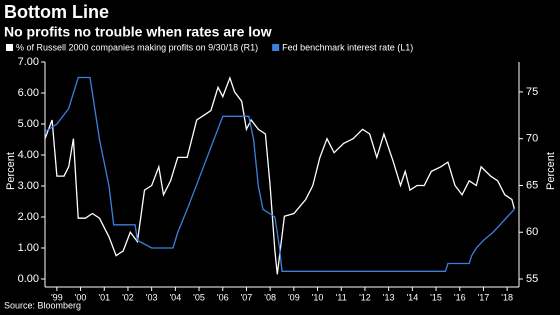 The height and width of the screenshot is (315, 560). Describe the element at coordinates (294, 297) in the screenshot. I see `x-tick-label: '09` at that location.